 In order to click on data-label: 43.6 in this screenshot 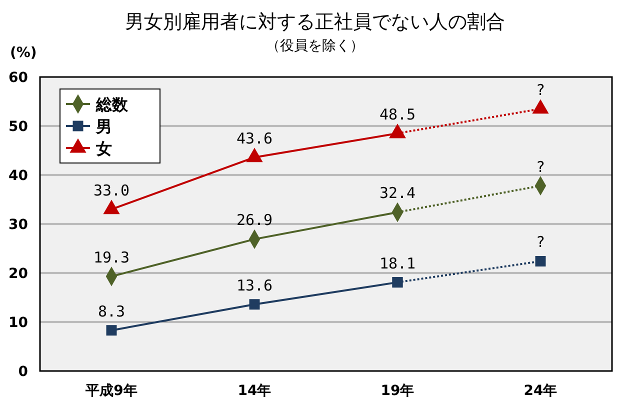, I will do `click(254, 138)`.